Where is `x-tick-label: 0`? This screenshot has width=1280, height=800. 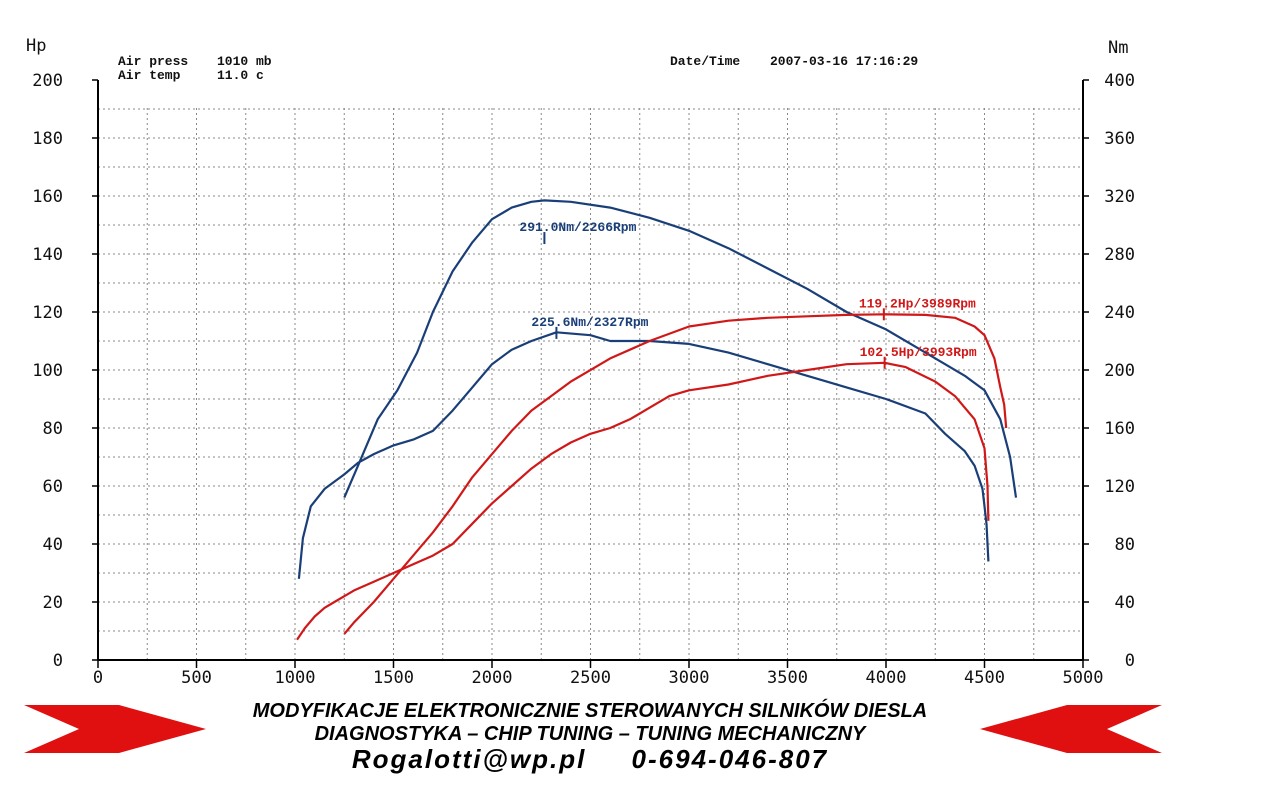 x-tick-label: 0 is located at coordinates (98, 678).